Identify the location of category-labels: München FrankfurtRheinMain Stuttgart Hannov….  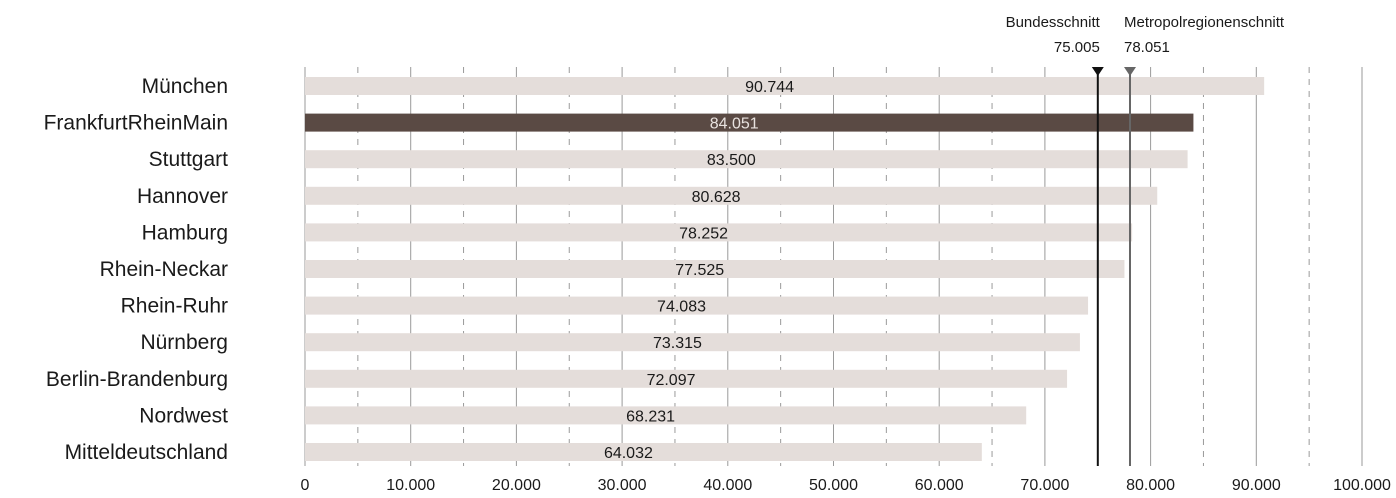
(136, 269).